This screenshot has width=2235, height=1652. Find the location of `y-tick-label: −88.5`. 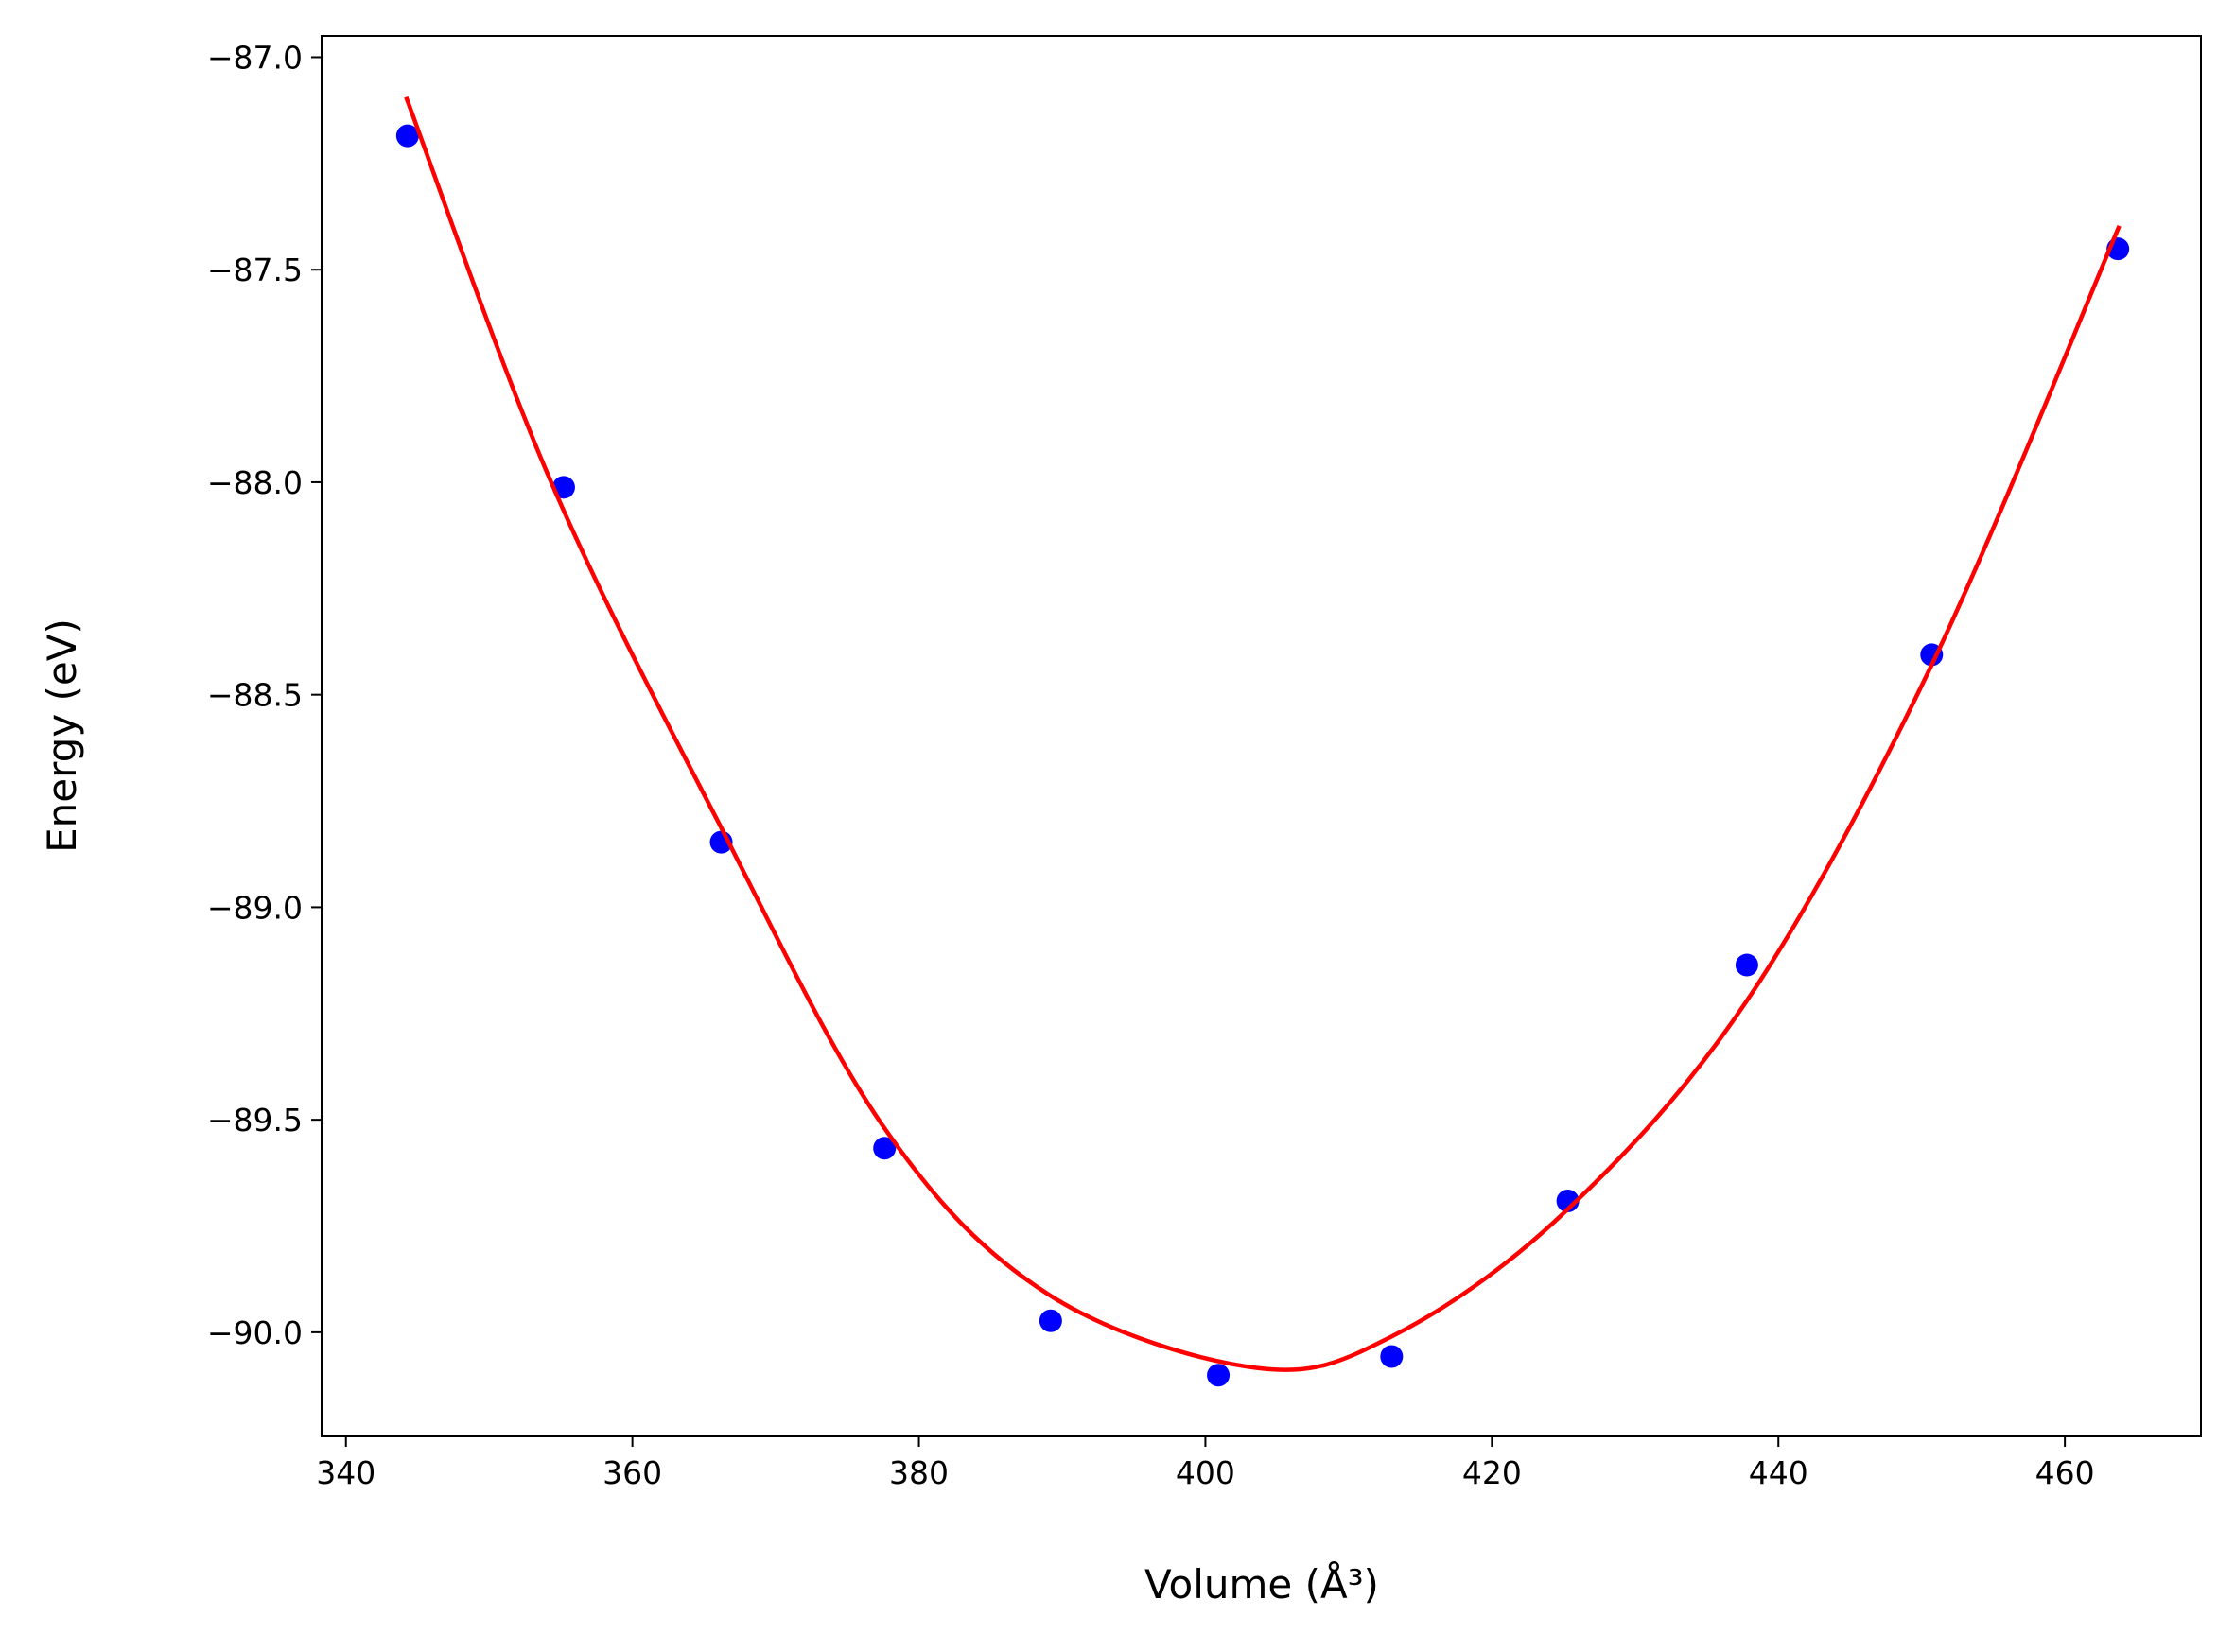

y-tick-label: −88.5 is located at coordinates (255, 696).